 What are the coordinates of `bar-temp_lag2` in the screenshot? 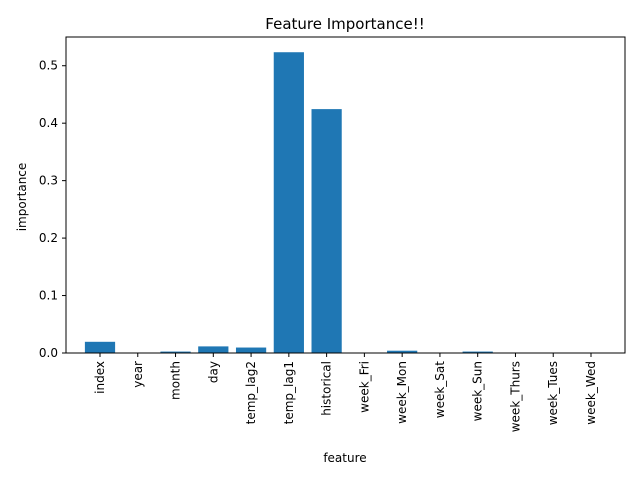 It's located at (251, 350).